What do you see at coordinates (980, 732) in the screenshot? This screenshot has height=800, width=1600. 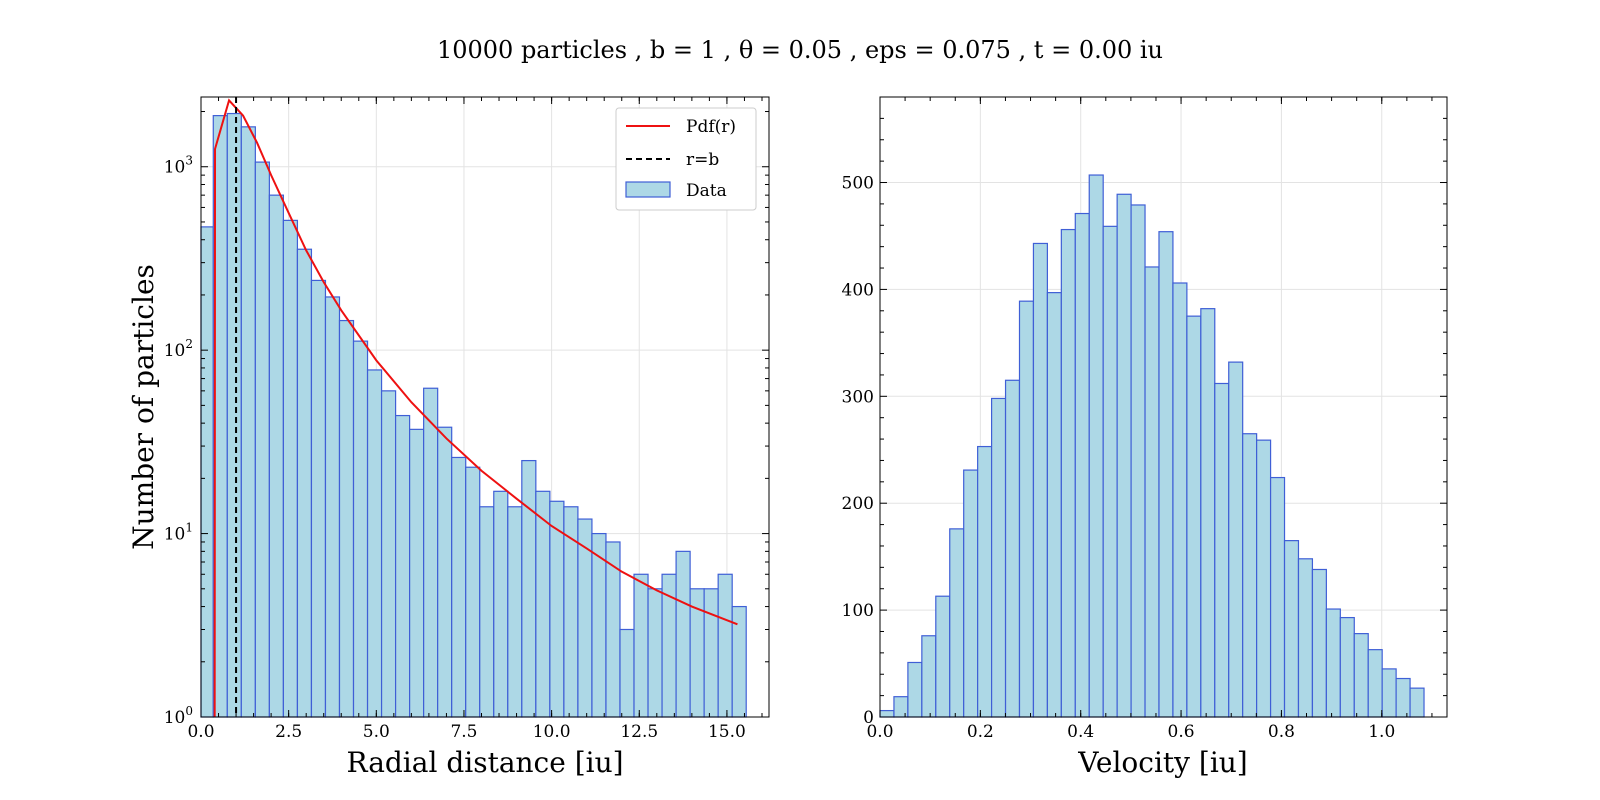 I see `velocity-x-tick-label: 0.2` at bounding box center [980, 732].